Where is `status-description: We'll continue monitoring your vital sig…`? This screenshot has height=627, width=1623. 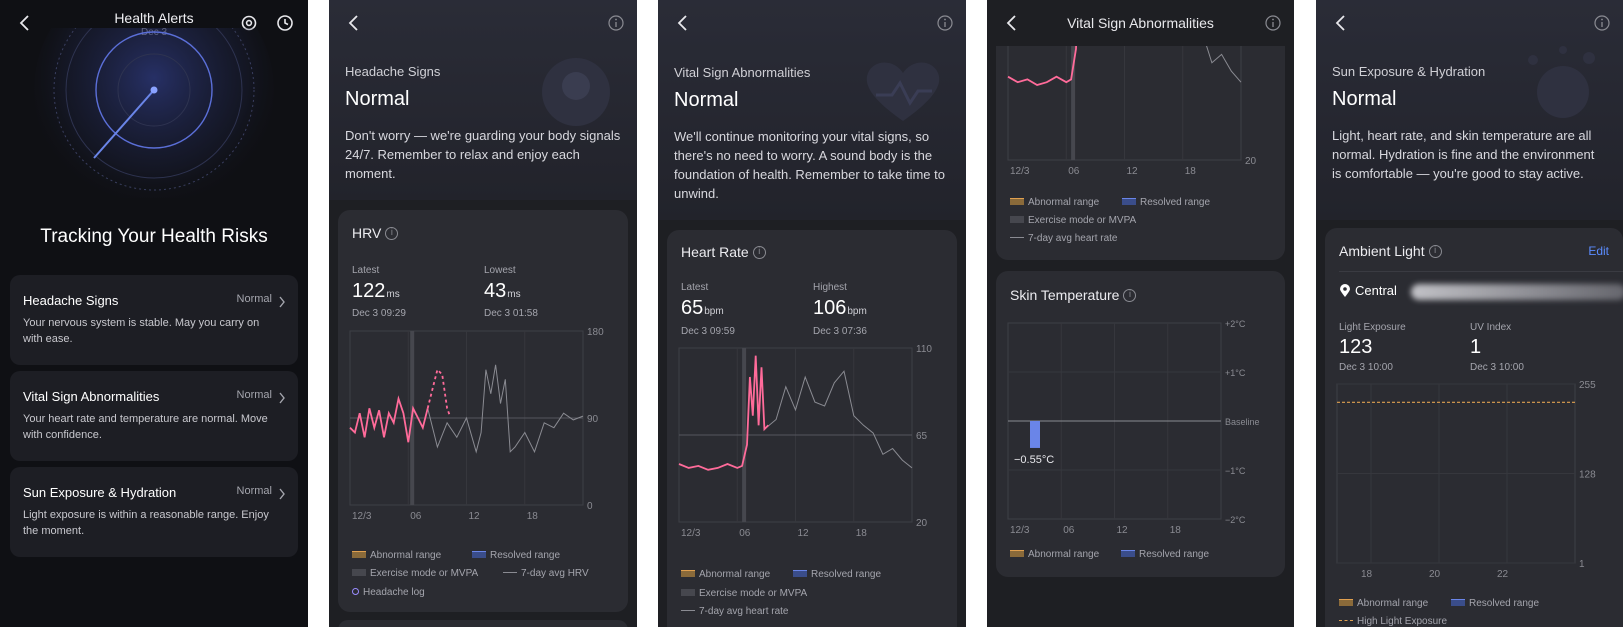 status-description: We'll continue monitoring your vital sig… is located at coordinates (809, 165).